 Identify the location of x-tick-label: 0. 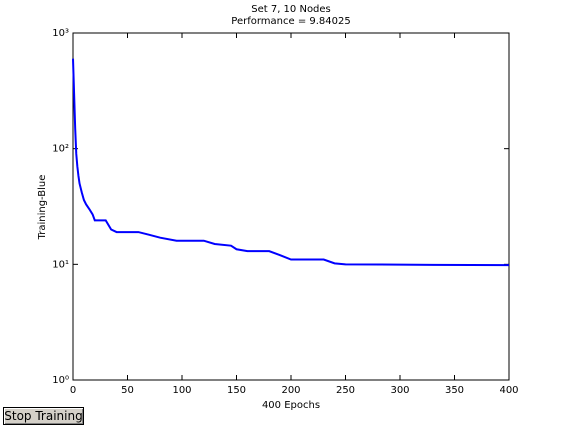
(73, 390).